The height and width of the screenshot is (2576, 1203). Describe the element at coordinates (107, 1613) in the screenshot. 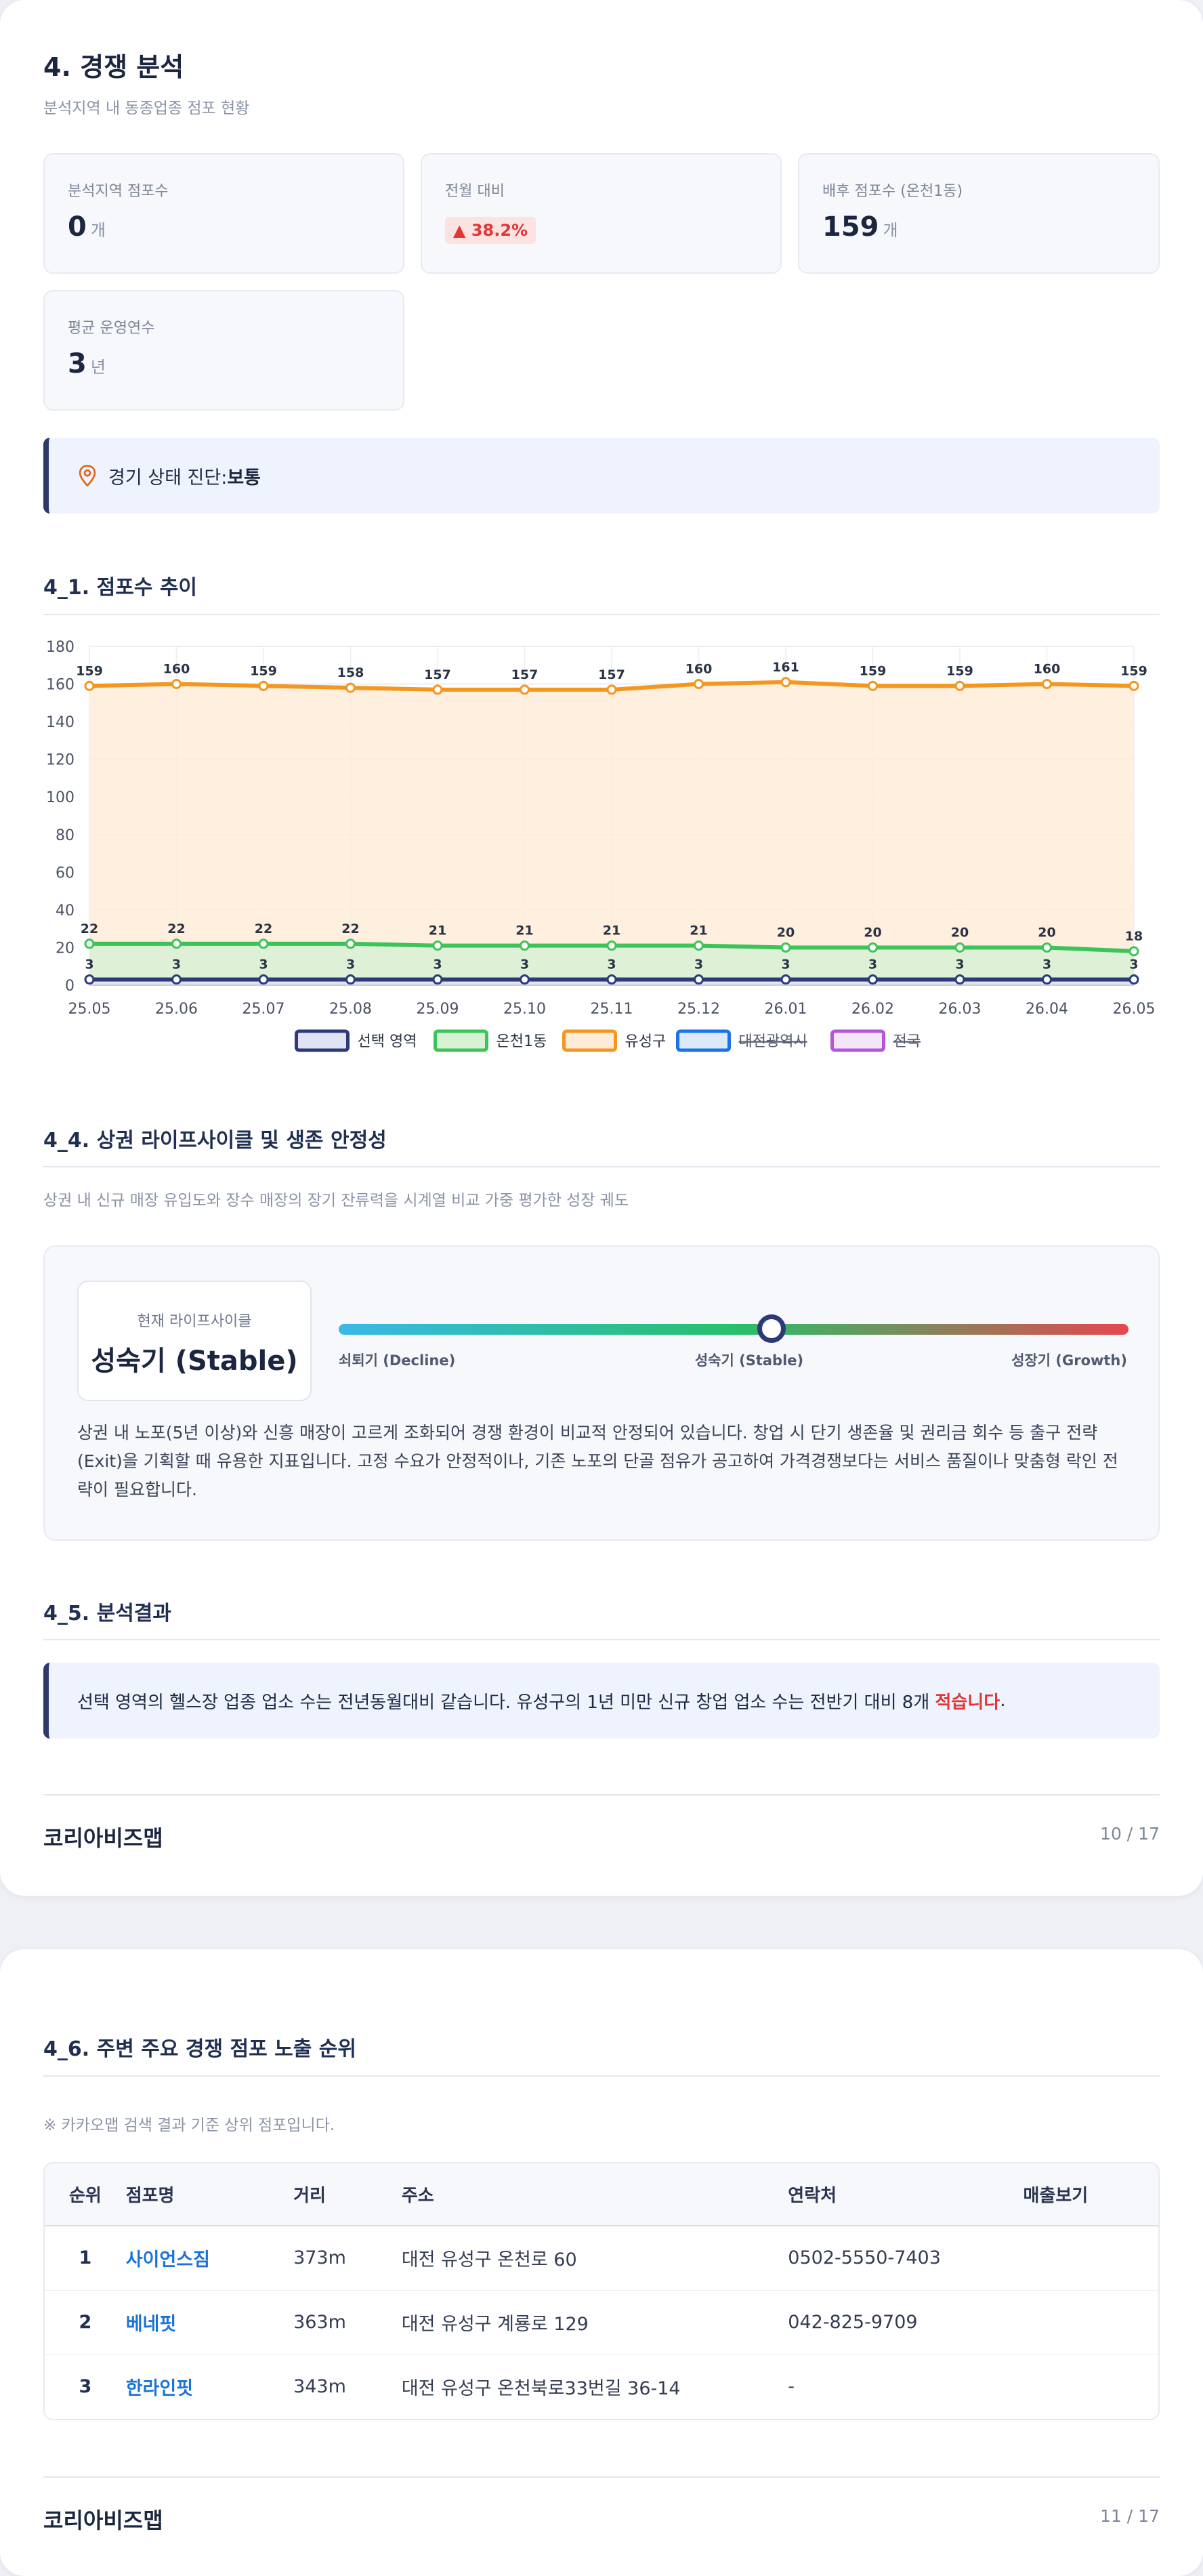

I see `result-title: 4_5. 분석결과` at that location.